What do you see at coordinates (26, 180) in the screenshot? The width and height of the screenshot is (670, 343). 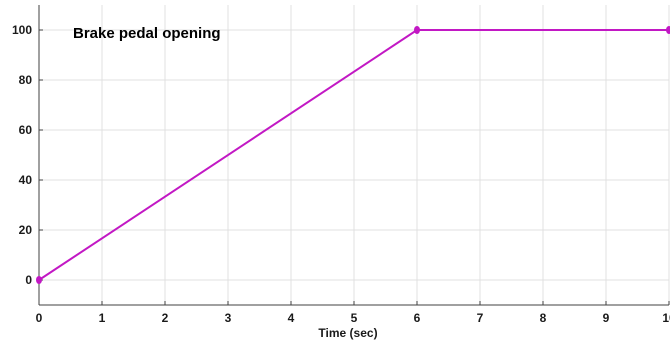 I see `y-tick-label: 40` at bounding box center [26, 180].